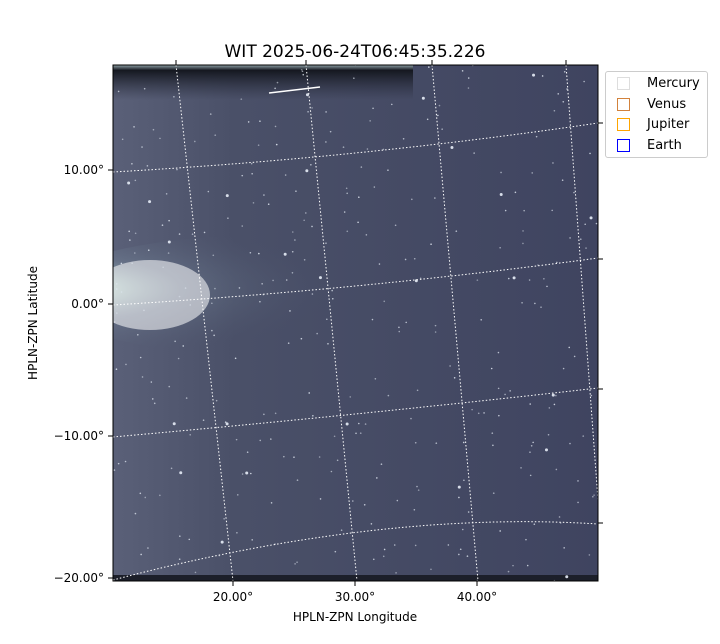  I want to click on x-axis-label: HPLN-ZPN Longitude, so click(355, 617).